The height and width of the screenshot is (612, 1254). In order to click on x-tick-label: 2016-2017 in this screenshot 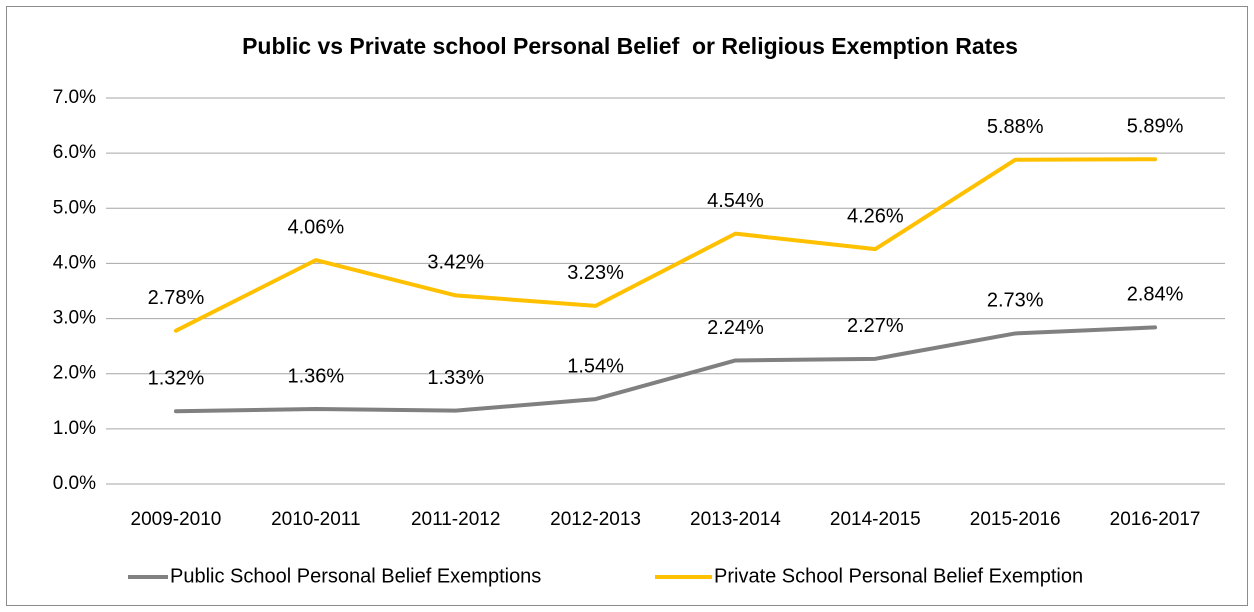, I will do `click(1155, 519)`.